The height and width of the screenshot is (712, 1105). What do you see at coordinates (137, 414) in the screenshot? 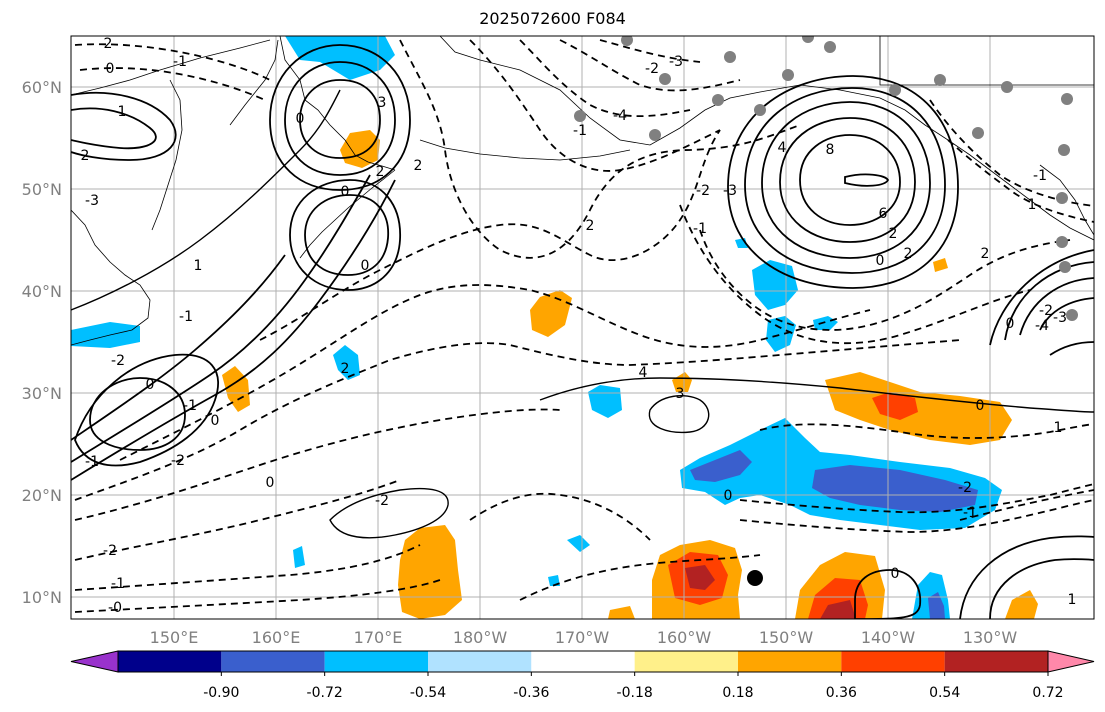
I see `pos-contour-low-sw1` at bounding box center [137, 414].